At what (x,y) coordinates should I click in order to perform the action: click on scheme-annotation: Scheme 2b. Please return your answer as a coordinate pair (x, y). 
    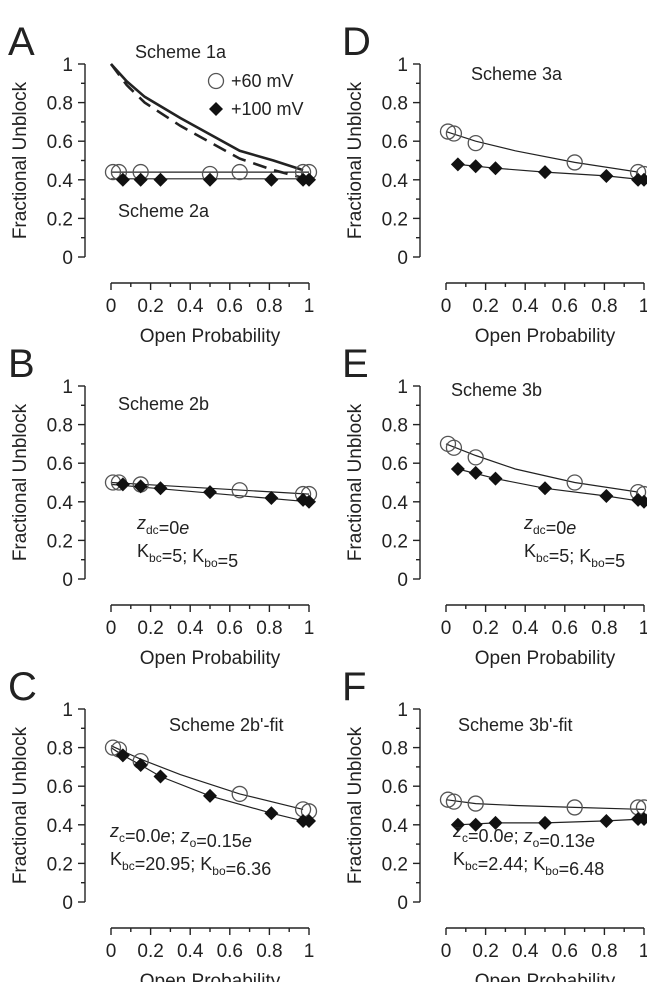
    Looking at the image, I should click on (163, 404).